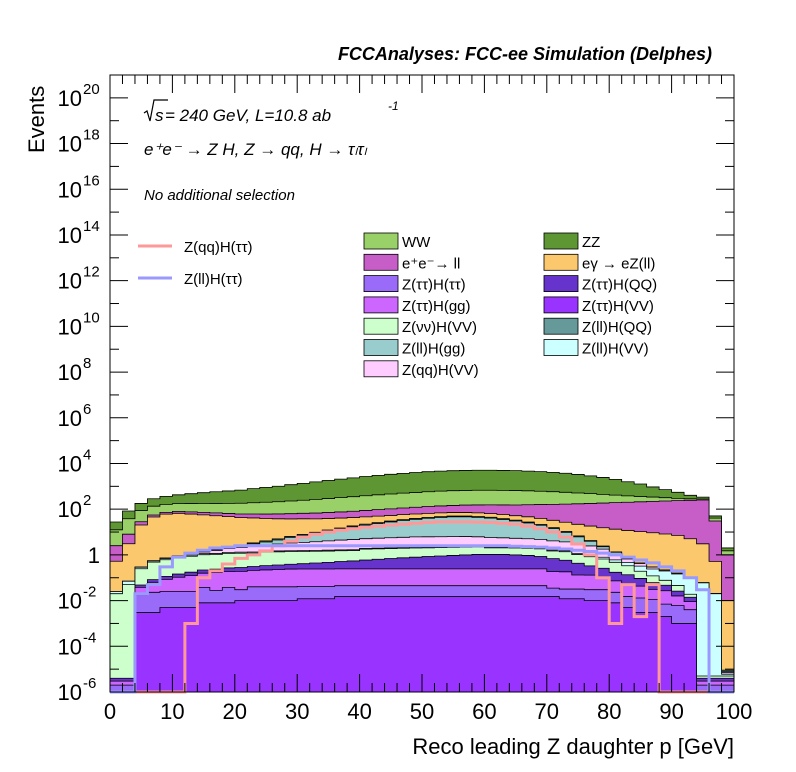  I want to click on sqrt-symbol, so click(155, 110).